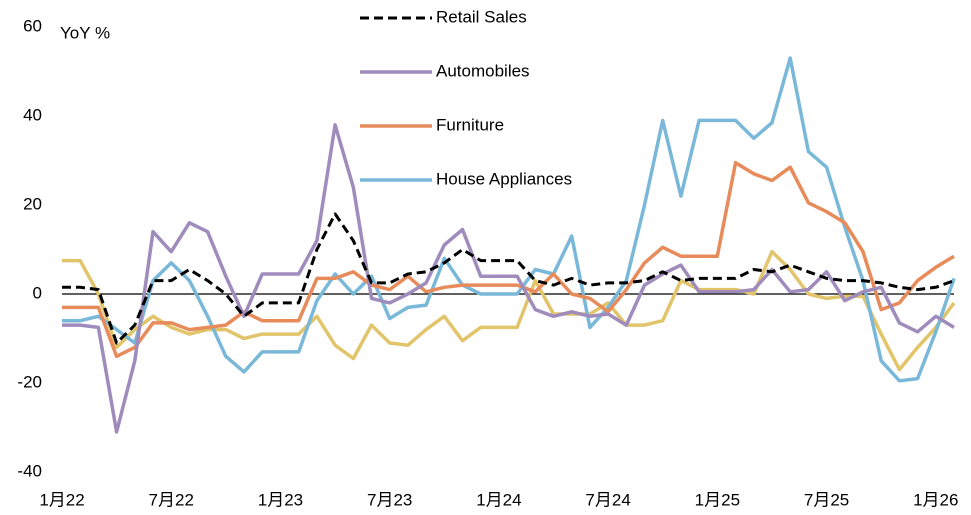 The image size is (971, 515). What do you see at coordinates (171, 499) in the screenshot?
I see `x-tick-label: 7月22` at bounding box center [171, 499].